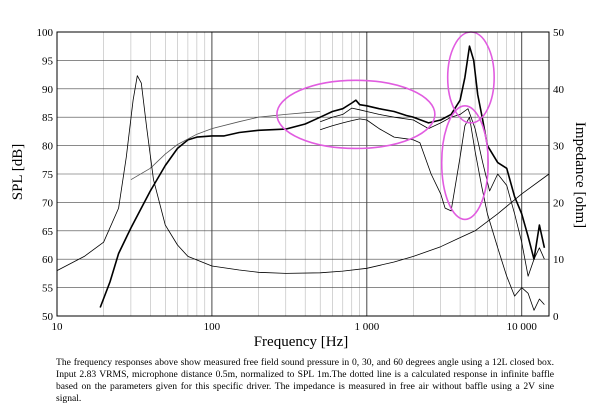 The width and height of the screenshot is (600, 410). Describe the element at coordinates (559, 147) in the screenshot. I see `y2-tick-label: 30` at that location.